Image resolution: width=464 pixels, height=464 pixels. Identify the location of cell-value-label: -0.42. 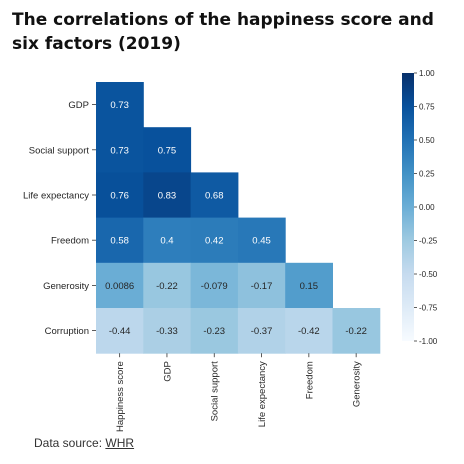
(309, 331).